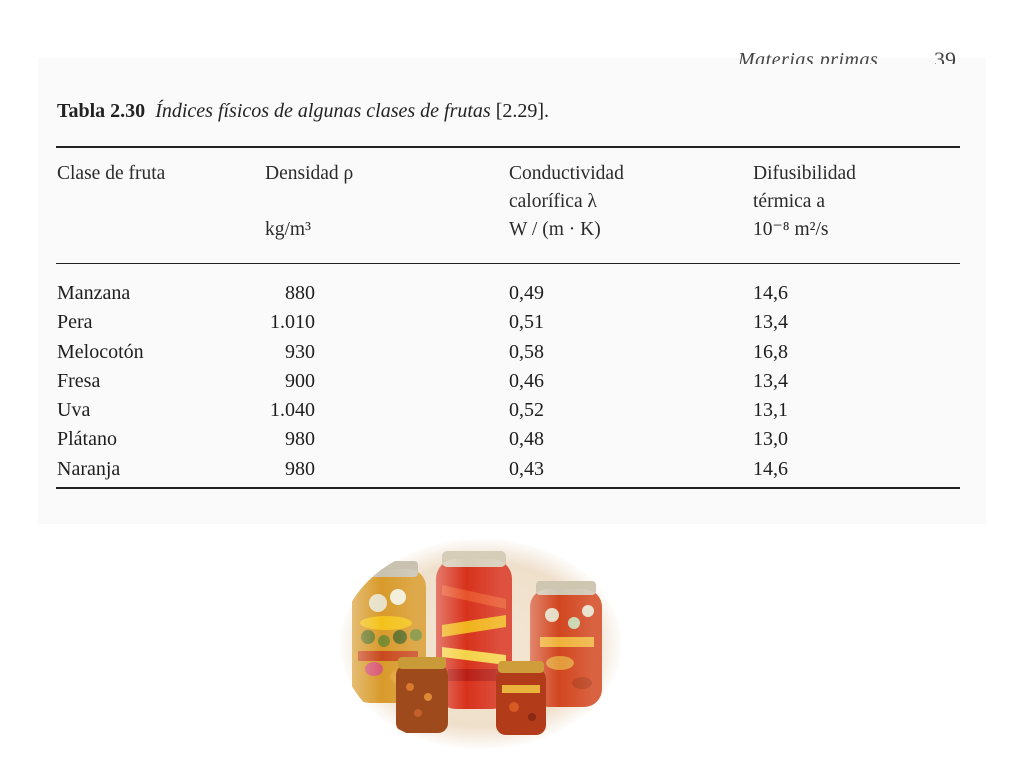 The height and width of the screenshot is (768, 1024). I want to click on header-line: Clase de fruta, so click(111, 173).